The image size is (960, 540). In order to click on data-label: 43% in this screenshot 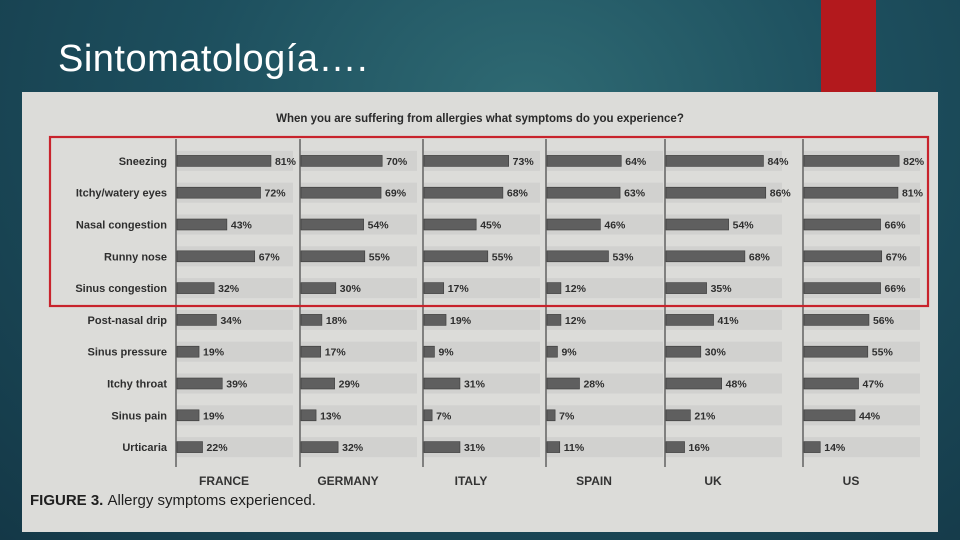, I will do `click(242, 226)`.